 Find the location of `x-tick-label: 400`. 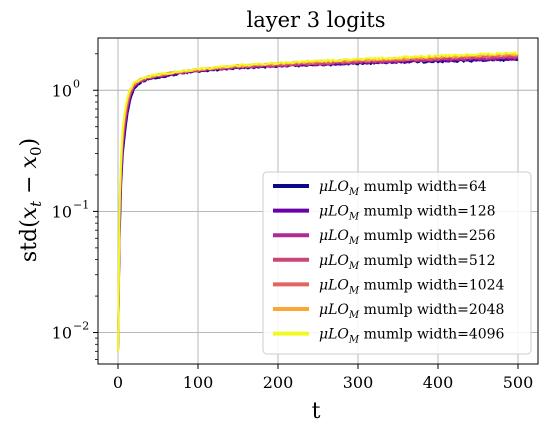

x-tick-label: 400 is located at coordinates (438, 382).